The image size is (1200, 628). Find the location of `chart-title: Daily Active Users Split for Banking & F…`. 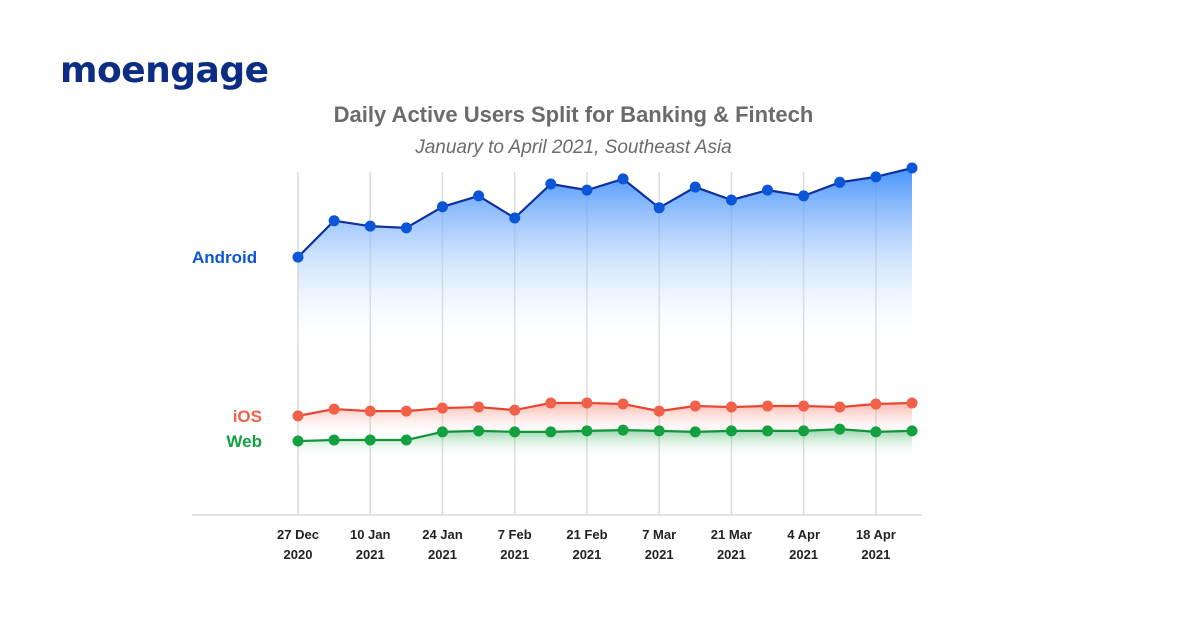

chart-title: Daily Active Users Split for Banking & F… is located at coordinates (573, 114).